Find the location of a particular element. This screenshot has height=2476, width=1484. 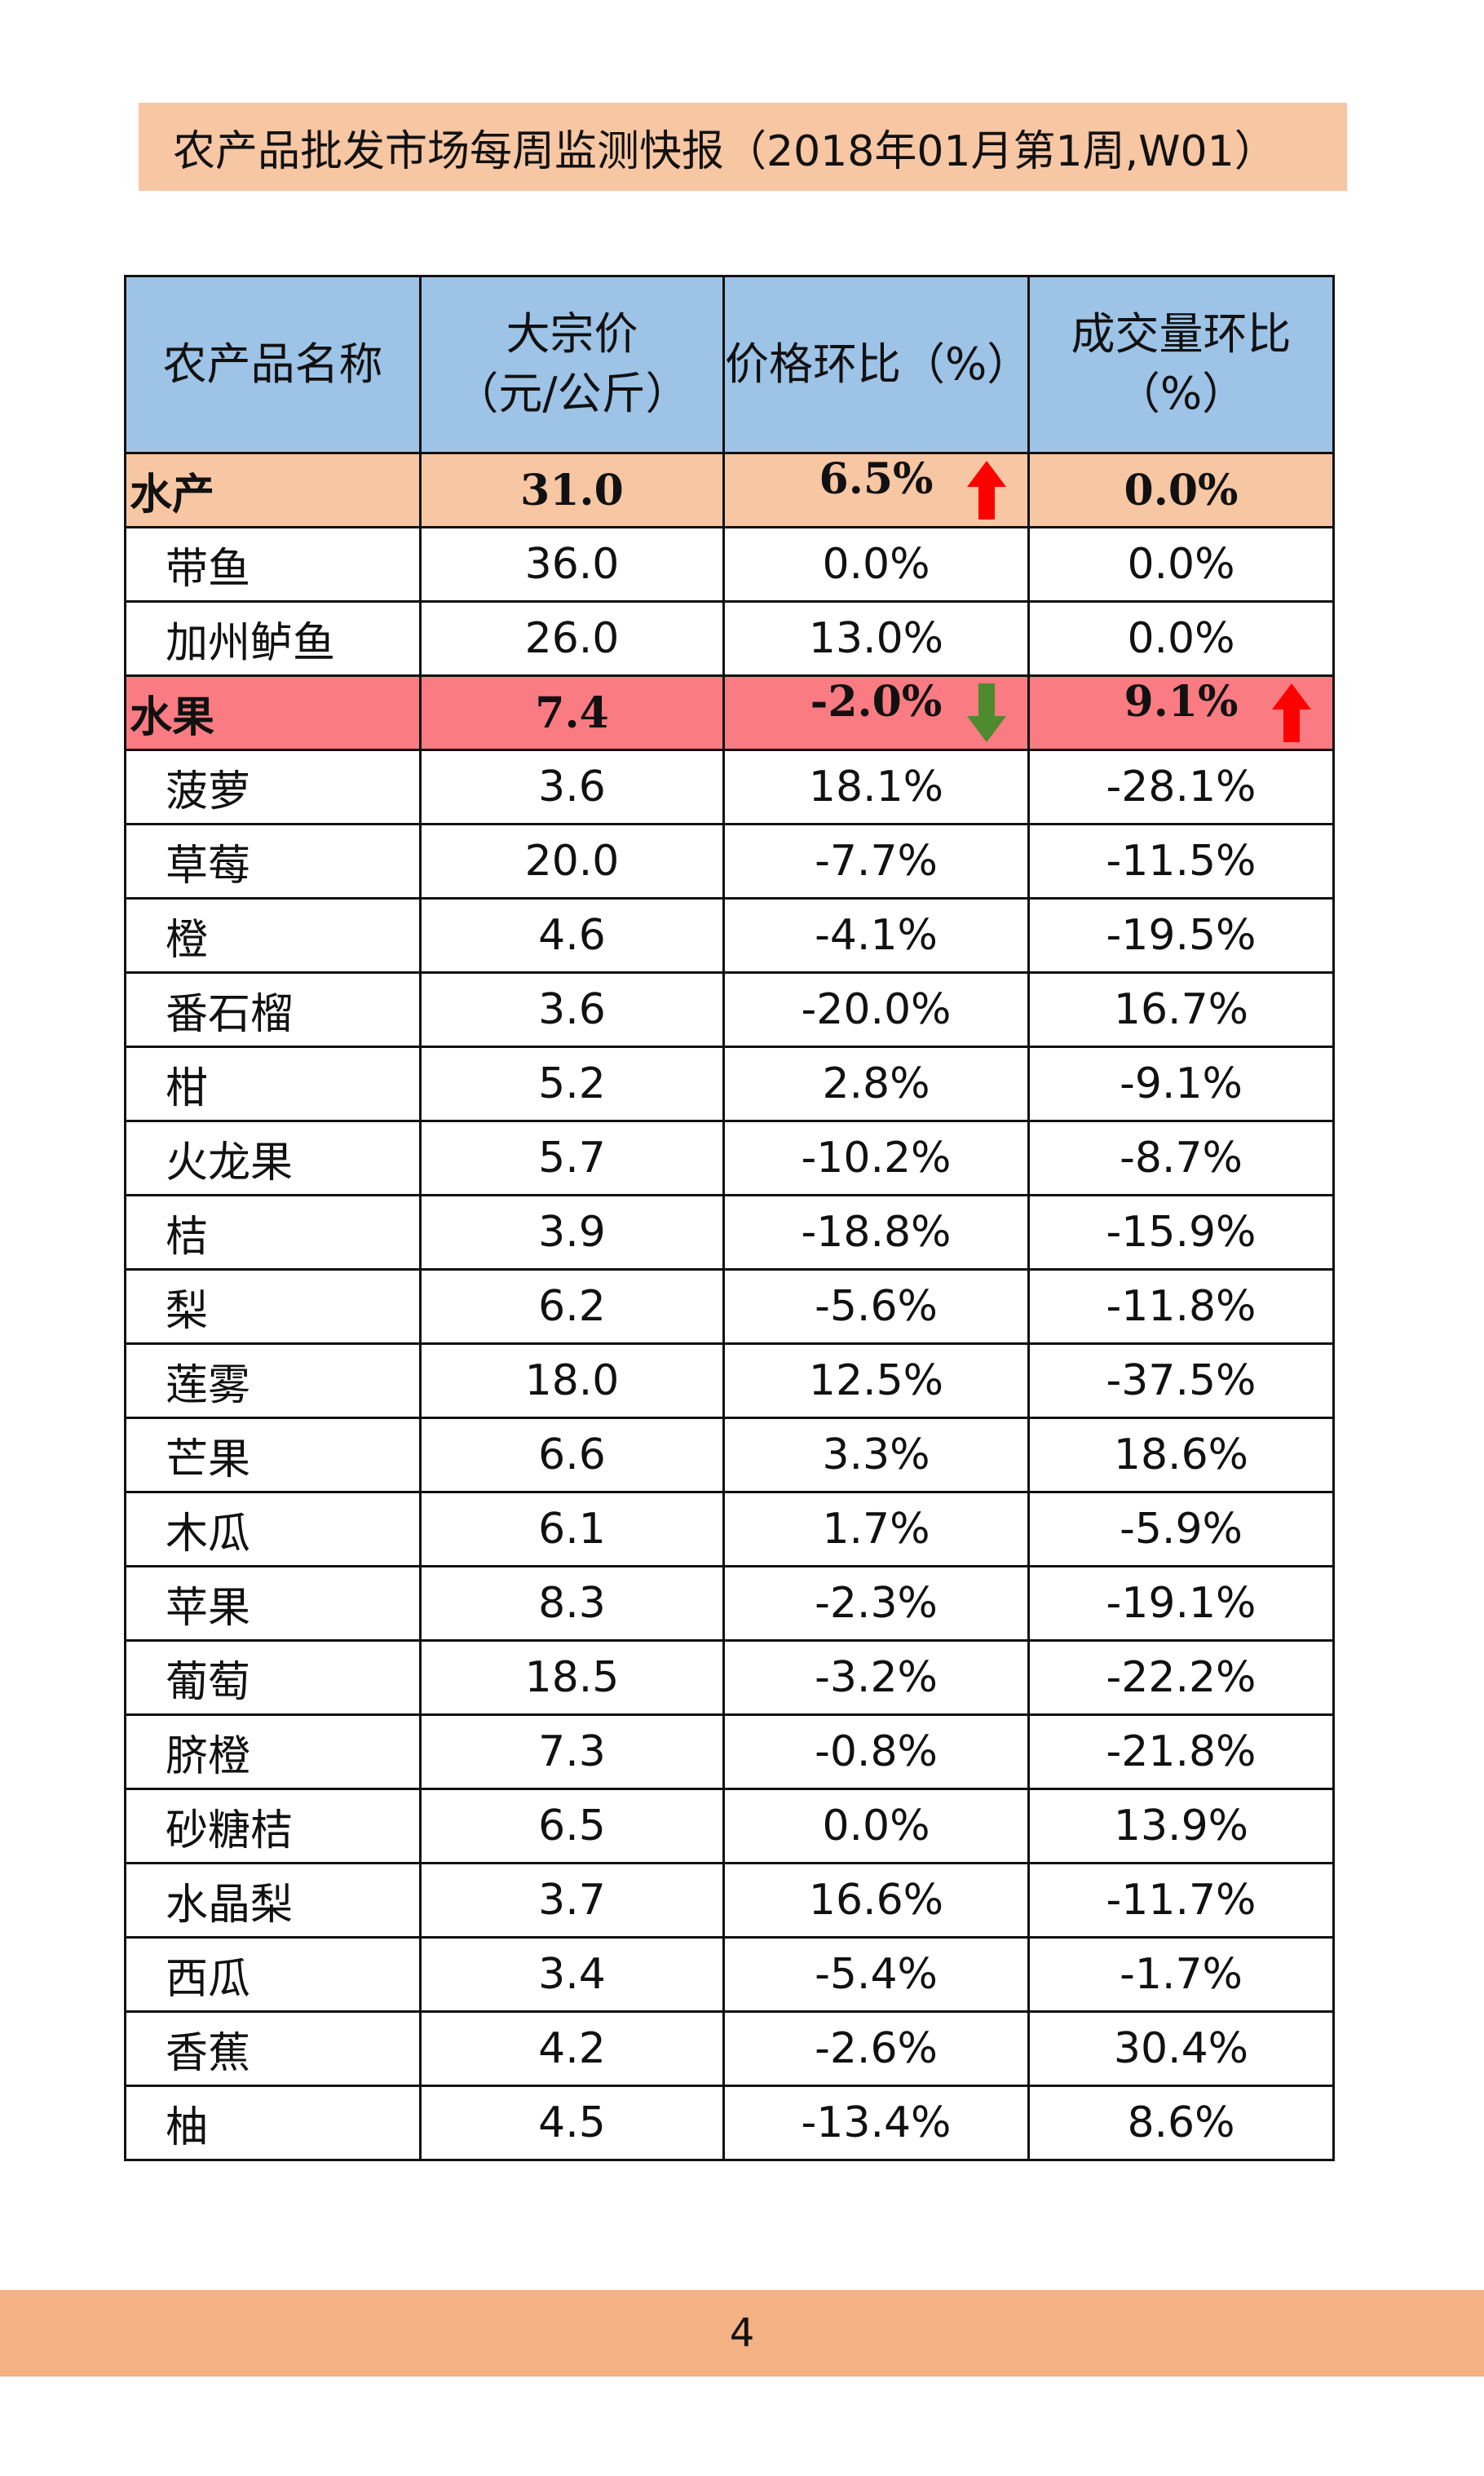

price-change: 16.6% is located at coordinates (876, 1901).